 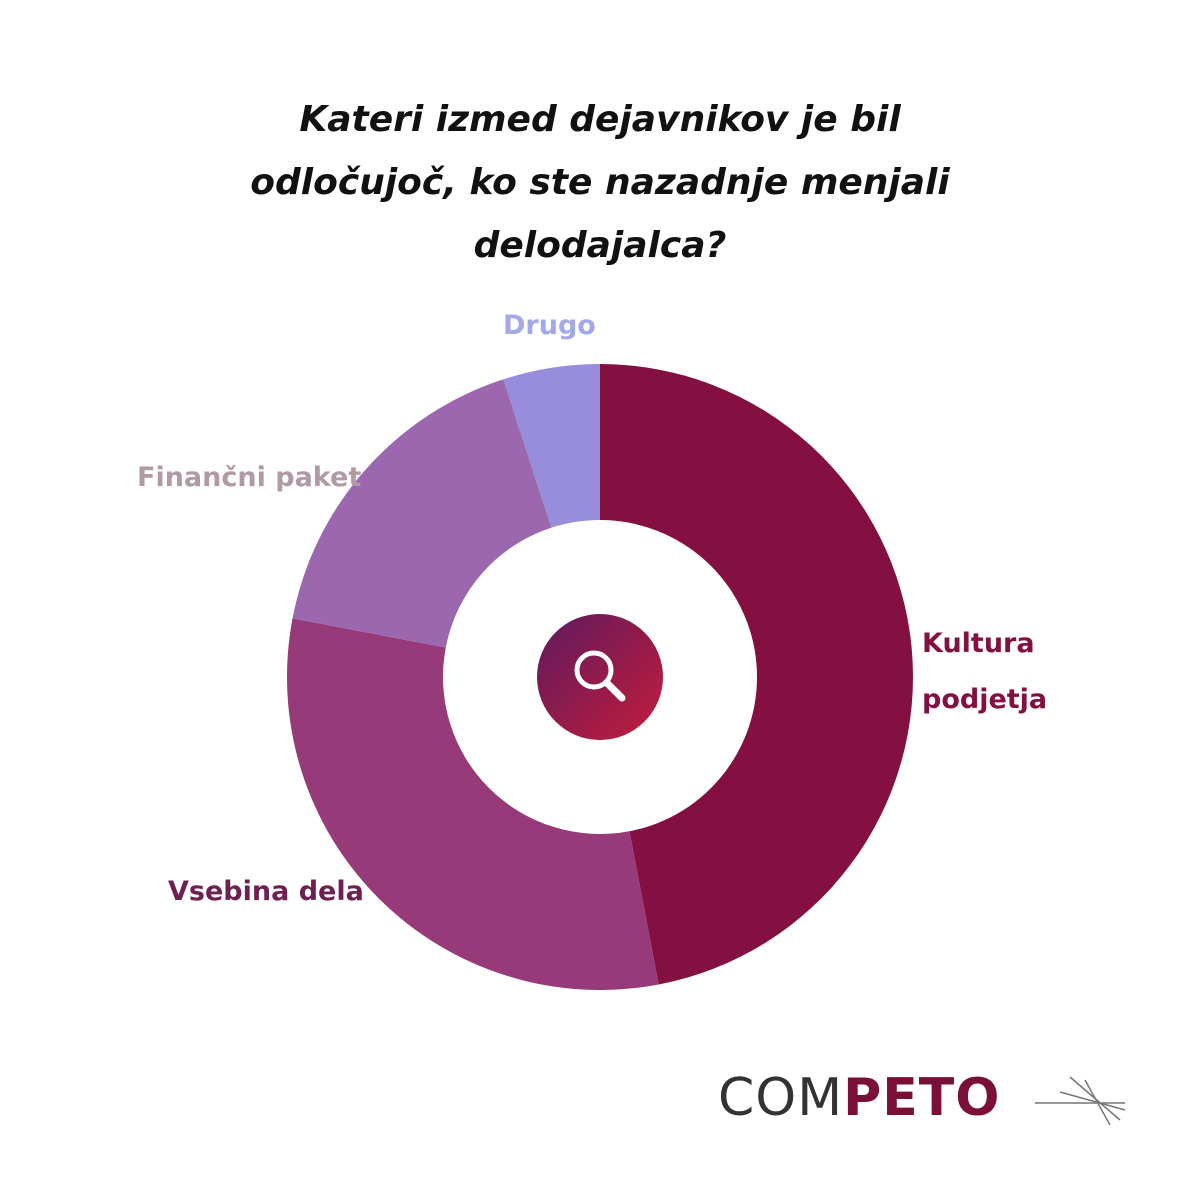 I want to click on logo-mark, so click(x=1080, y=1101).